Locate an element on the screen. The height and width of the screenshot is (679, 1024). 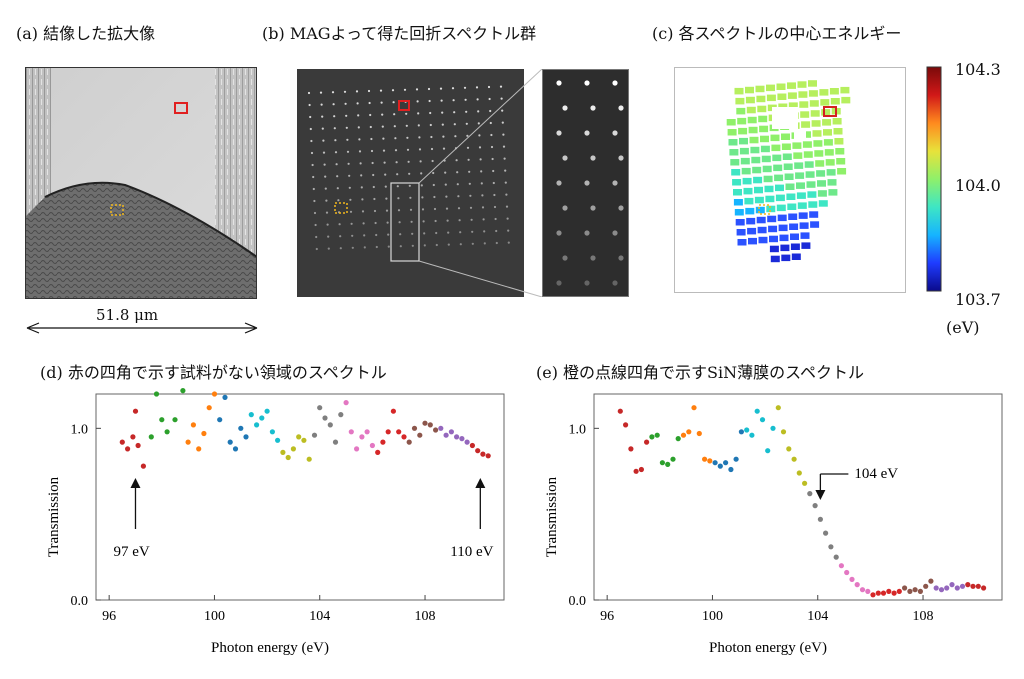
chart-d-x-tick-label: 100 is located at coordinates (214, 616).